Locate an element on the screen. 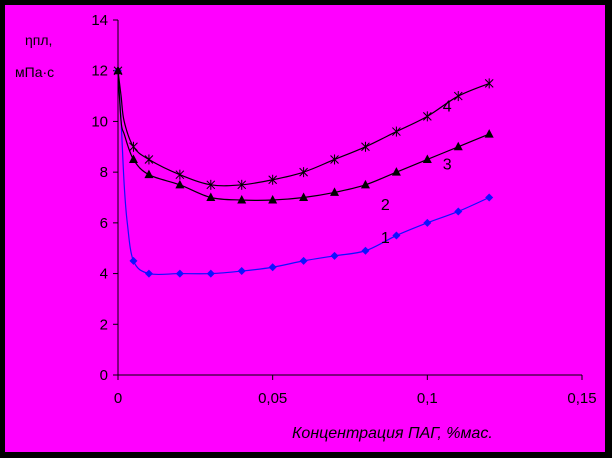 The height and width of the screenshot is (458, 612). curve-label-4: 4 is located at coordinates (447, 106).